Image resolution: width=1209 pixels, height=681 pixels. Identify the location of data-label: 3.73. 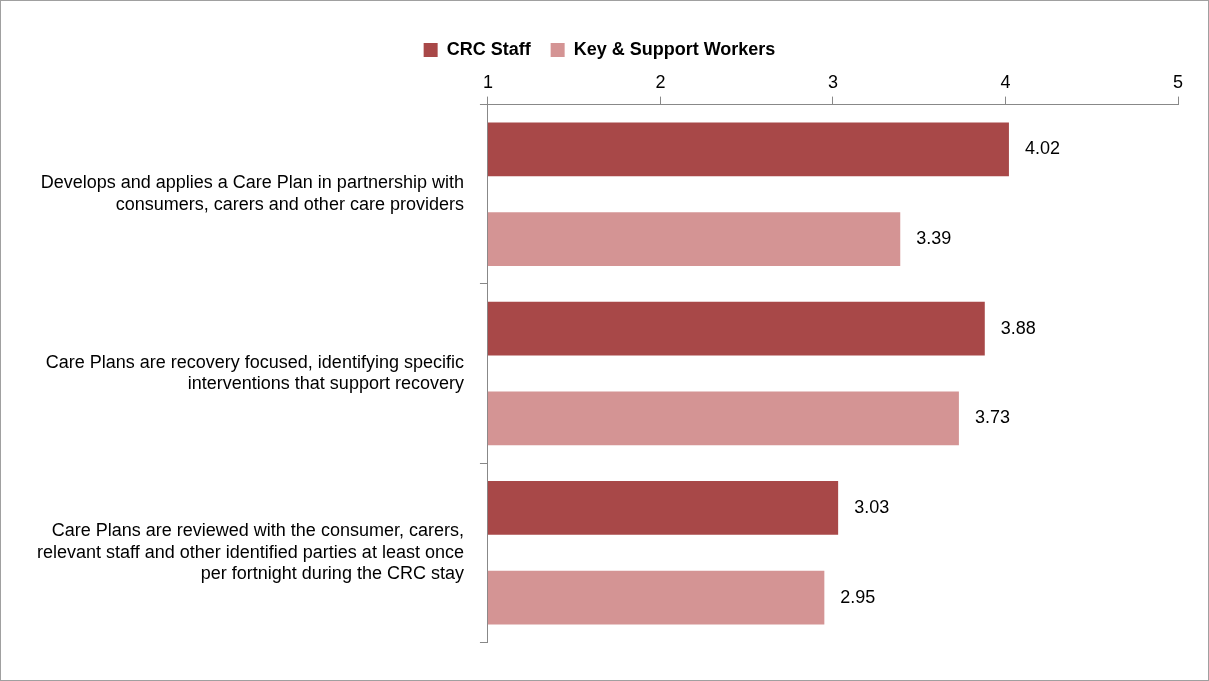
(992, 417).